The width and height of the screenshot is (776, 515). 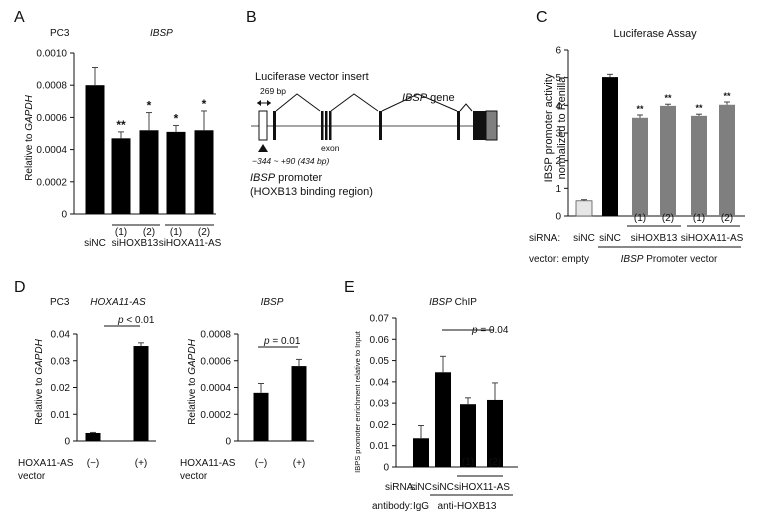 What do you see at coordinates (51, 86) in the screenshot?
I see `panel-a-y-tick-label: 0.0008` at bounding box center [51, 86].